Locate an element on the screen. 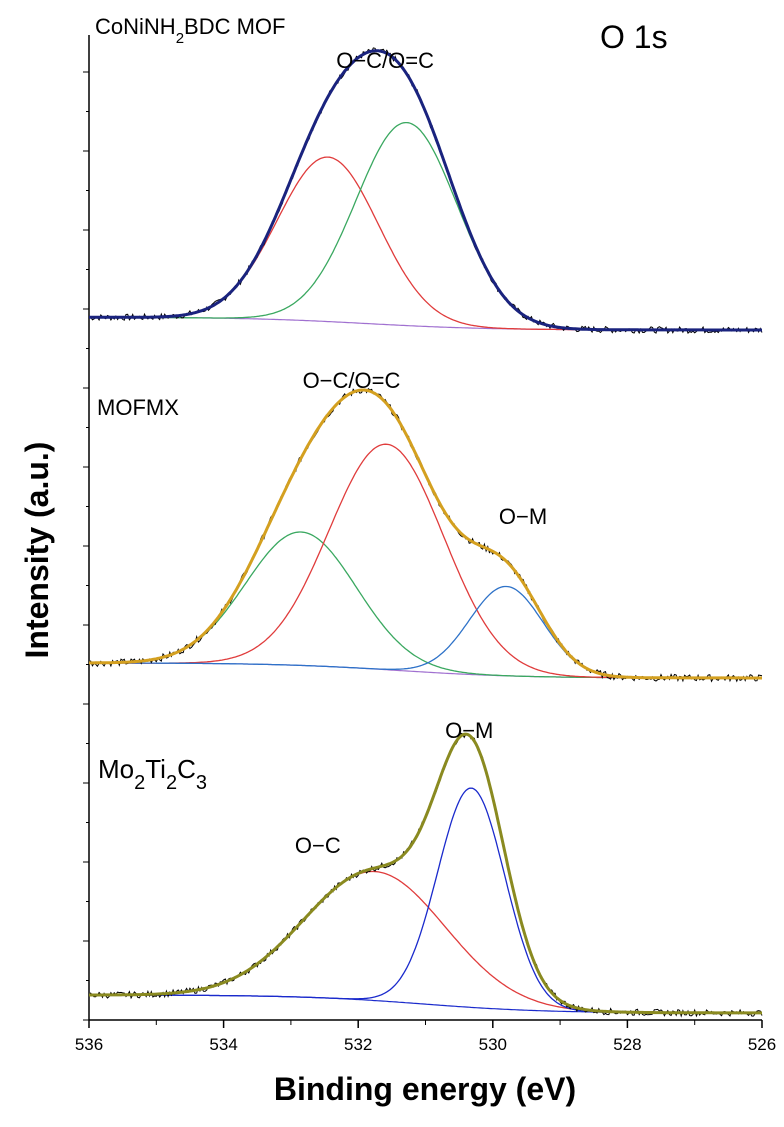 Image resolution: width=784 pixels, height=1127 pixels. x-tick-label: 526 is located at coordinates (762, 1044).